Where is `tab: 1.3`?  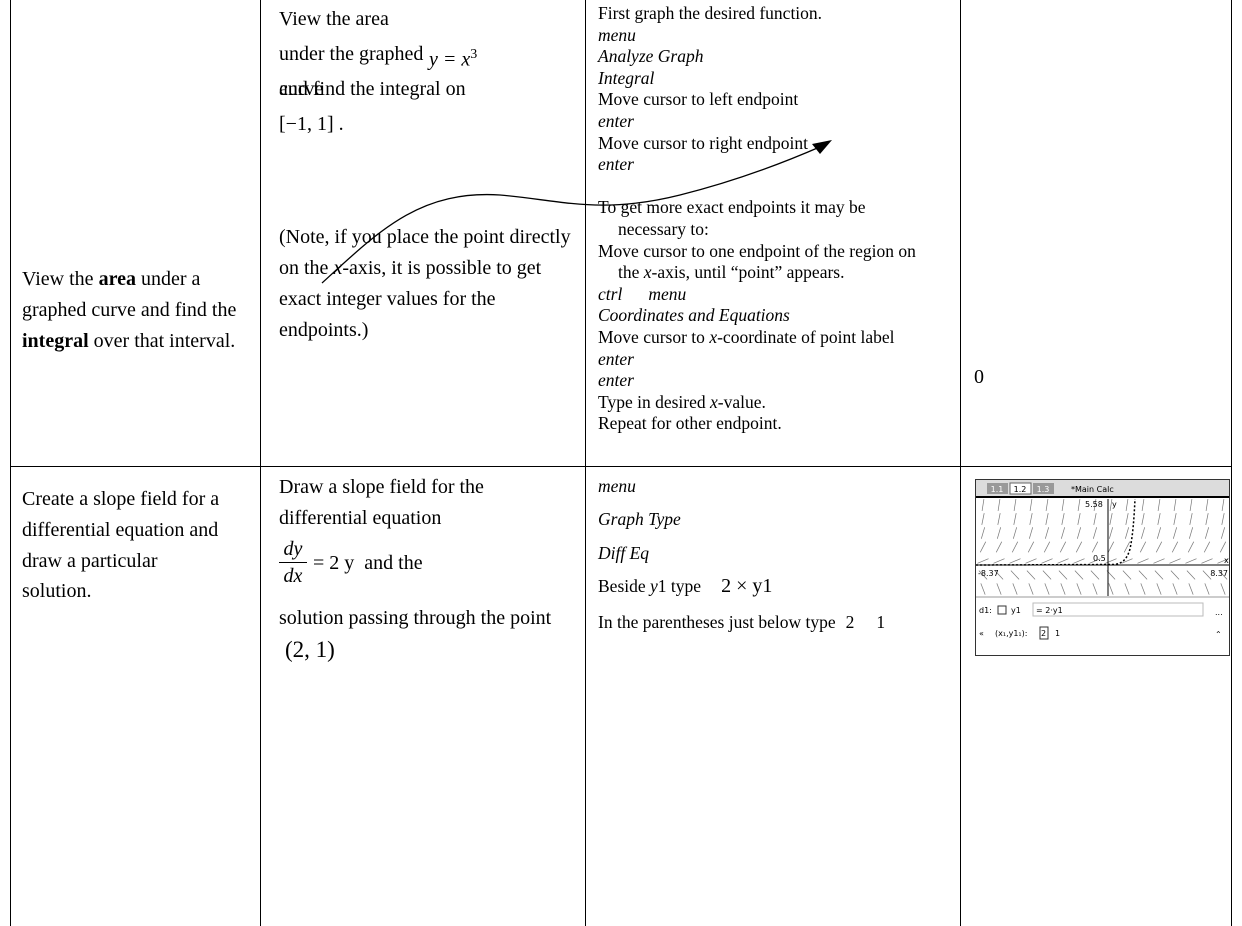 tab: 1.3 is located at coordinates (1043, 489).